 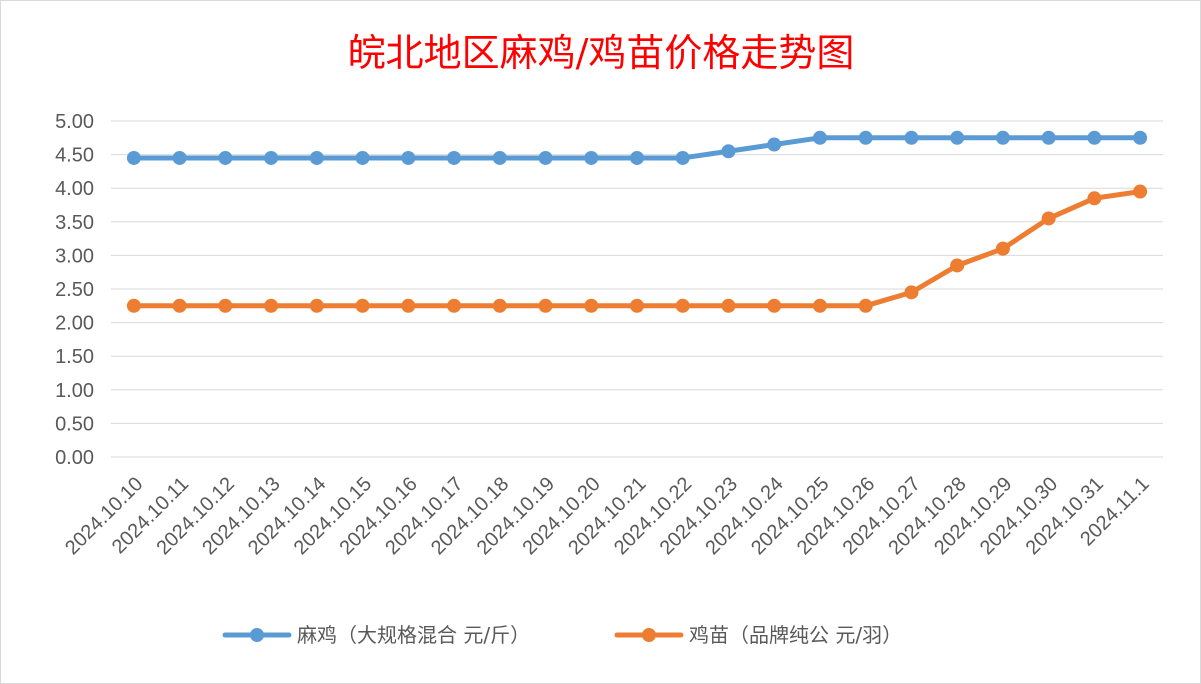 What do you see at coordinates (74, 223) in the screenshot?
I see `y-tick-label: 3.50` at bounding box center [74, 223].